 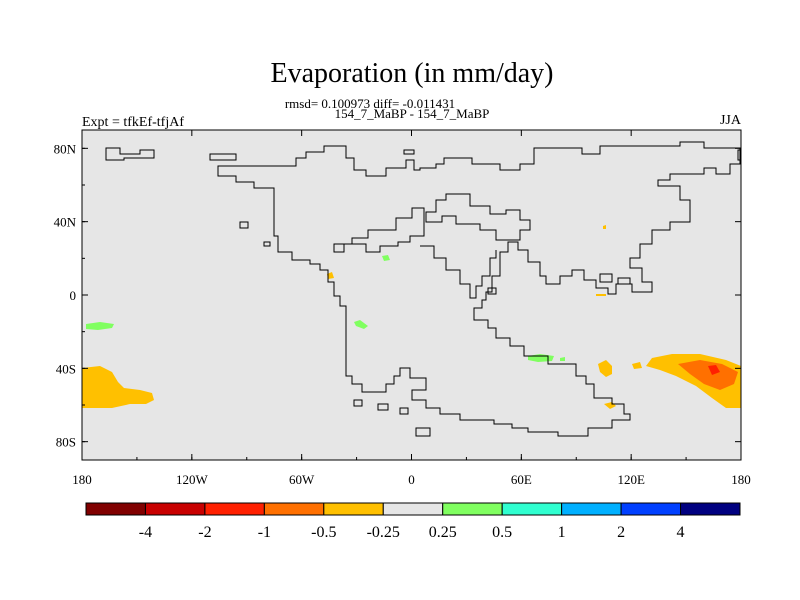 I want to click on x-tick-label: 60W, so click(x=302, y=479).